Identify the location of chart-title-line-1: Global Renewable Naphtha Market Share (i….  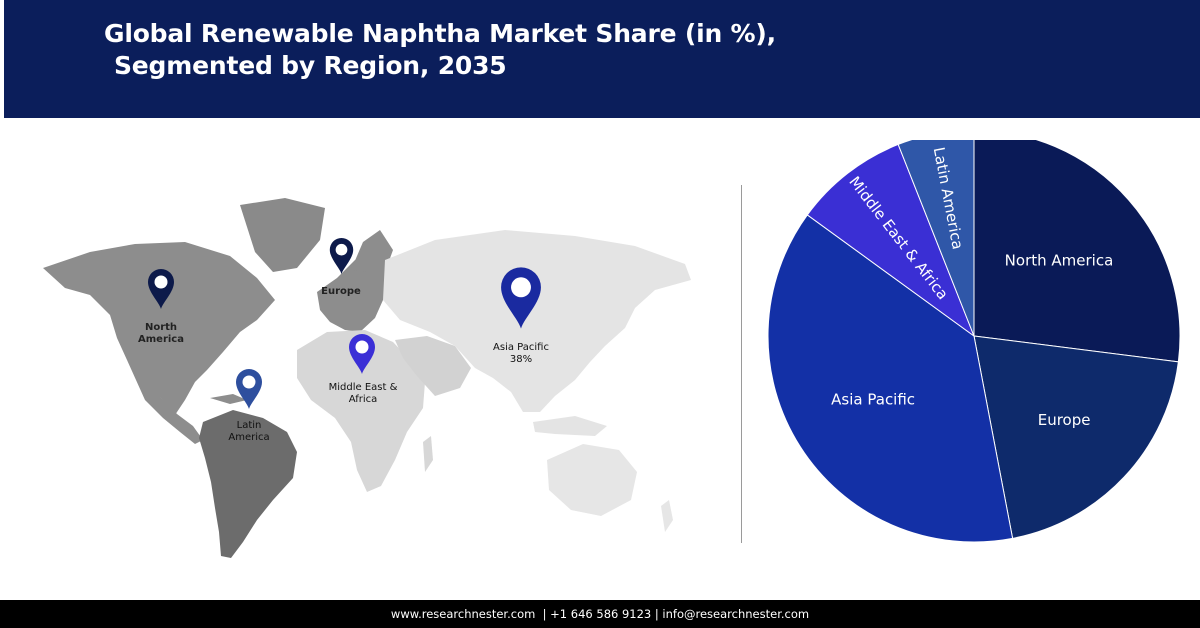
(440, 33).